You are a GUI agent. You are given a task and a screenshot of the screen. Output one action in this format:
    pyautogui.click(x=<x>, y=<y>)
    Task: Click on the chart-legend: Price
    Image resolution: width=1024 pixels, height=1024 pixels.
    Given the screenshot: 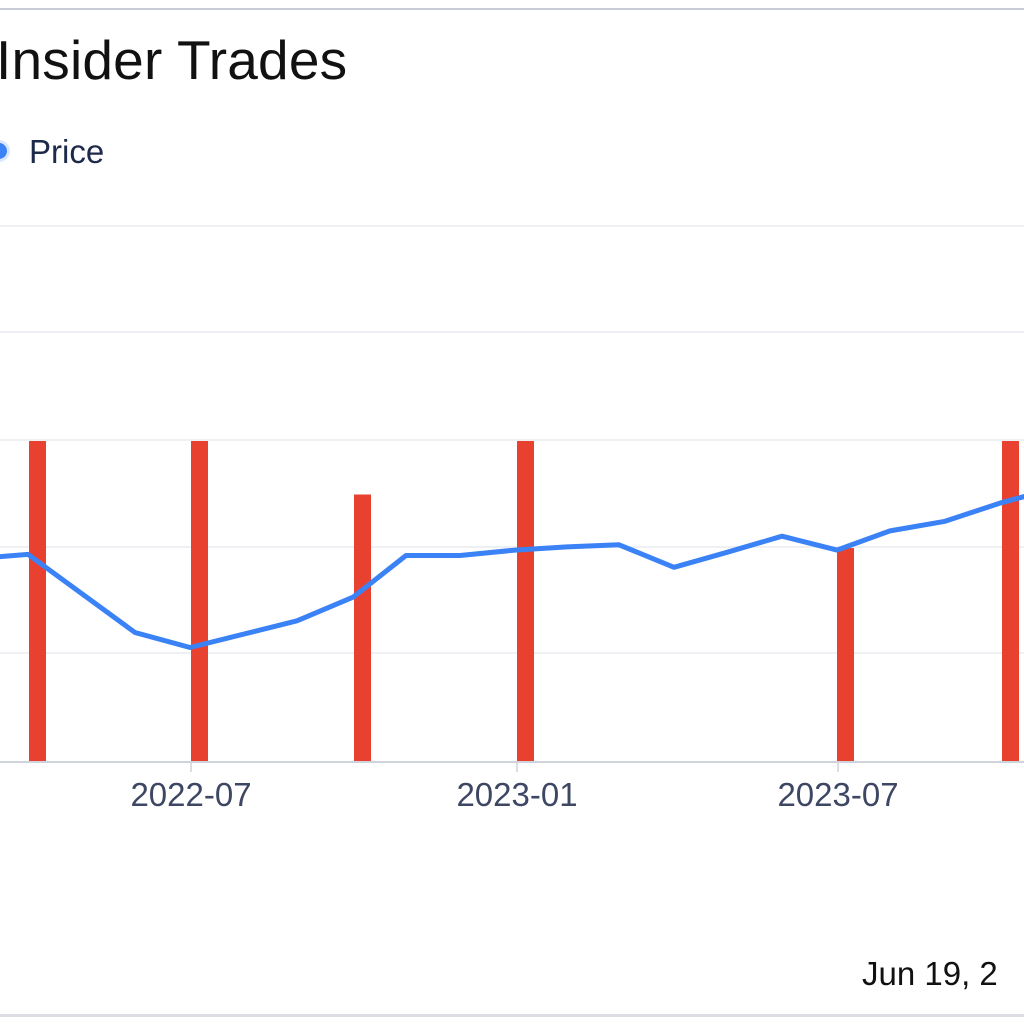 What is the action you would take?
    pyautogui.click(x=70, y=152)
    